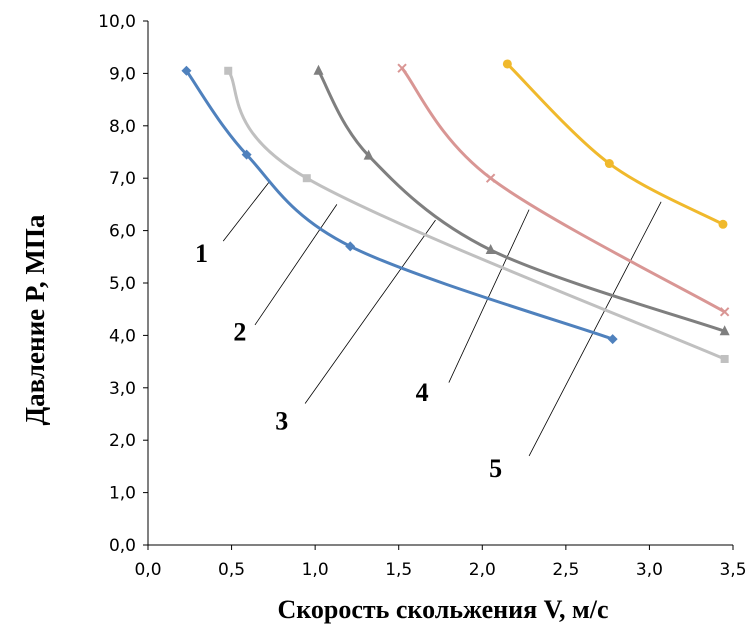 The height and width of the screenshot is (630, 751). I want to click on y-tick-label: 0,0, so click(122, 546).